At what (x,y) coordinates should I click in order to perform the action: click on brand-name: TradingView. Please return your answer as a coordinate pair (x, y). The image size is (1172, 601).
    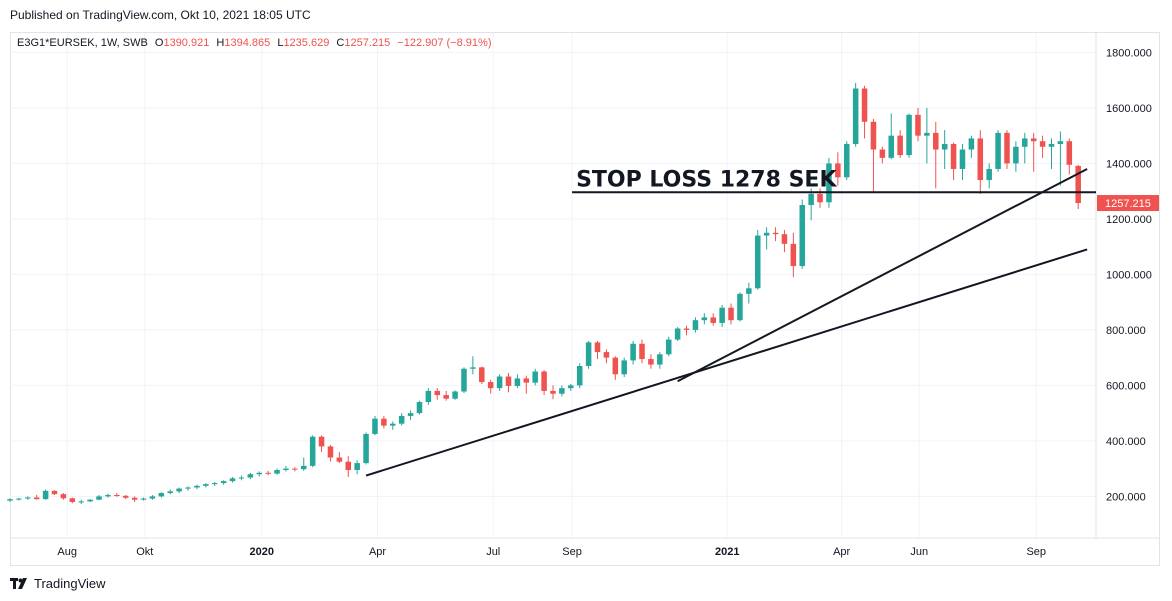
    Looking at the image, I should click on (70, 583).